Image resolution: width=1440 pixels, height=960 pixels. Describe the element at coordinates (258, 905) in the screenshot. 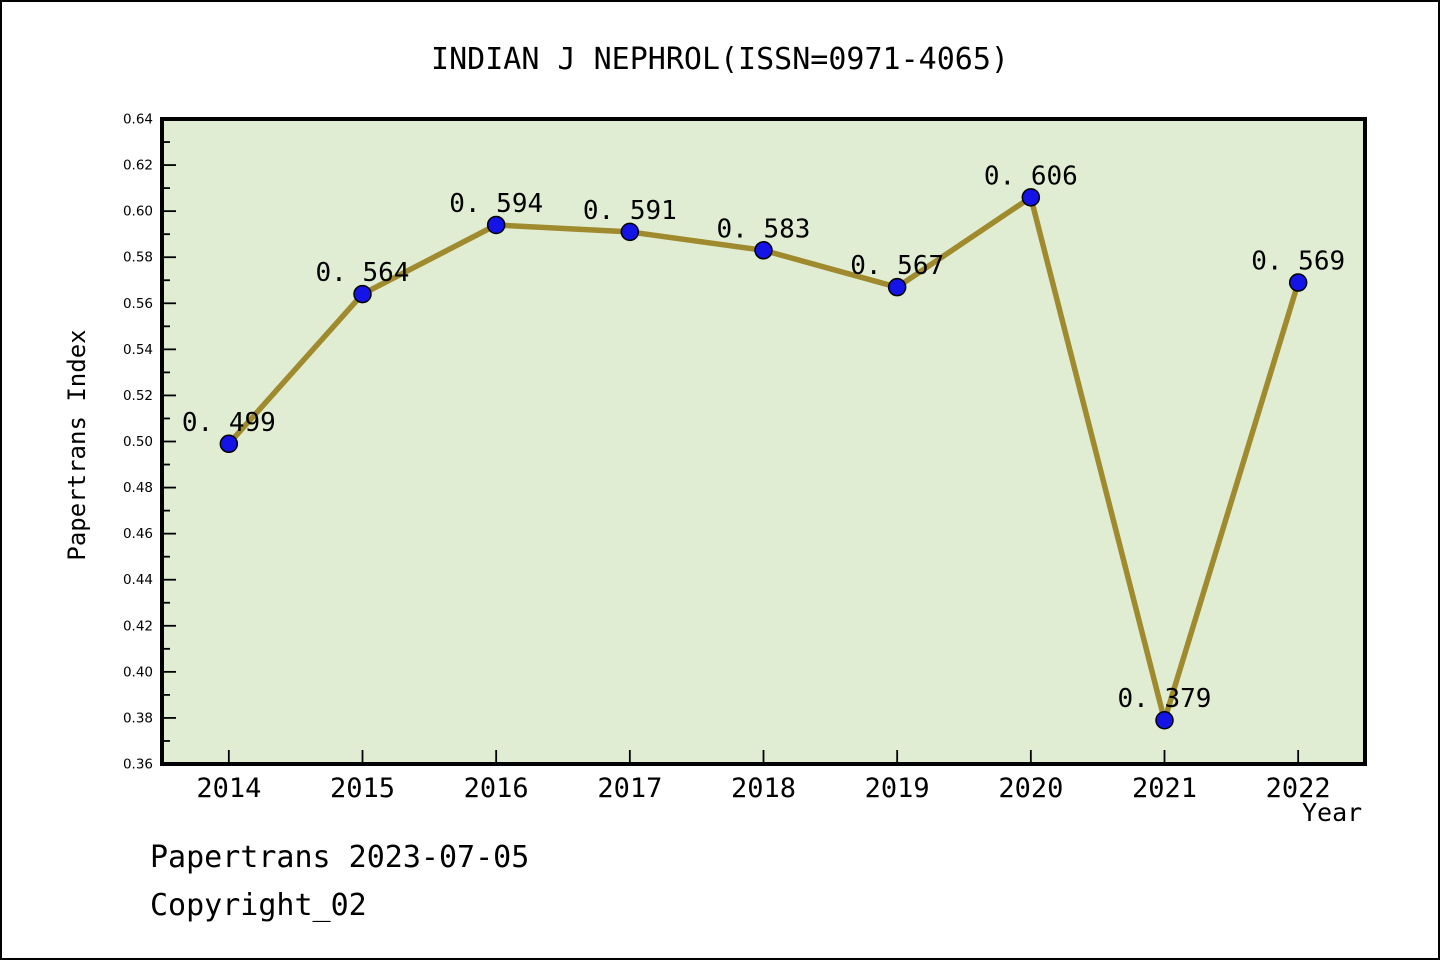

I see `footer-copyright: Copyright_02` at that location.